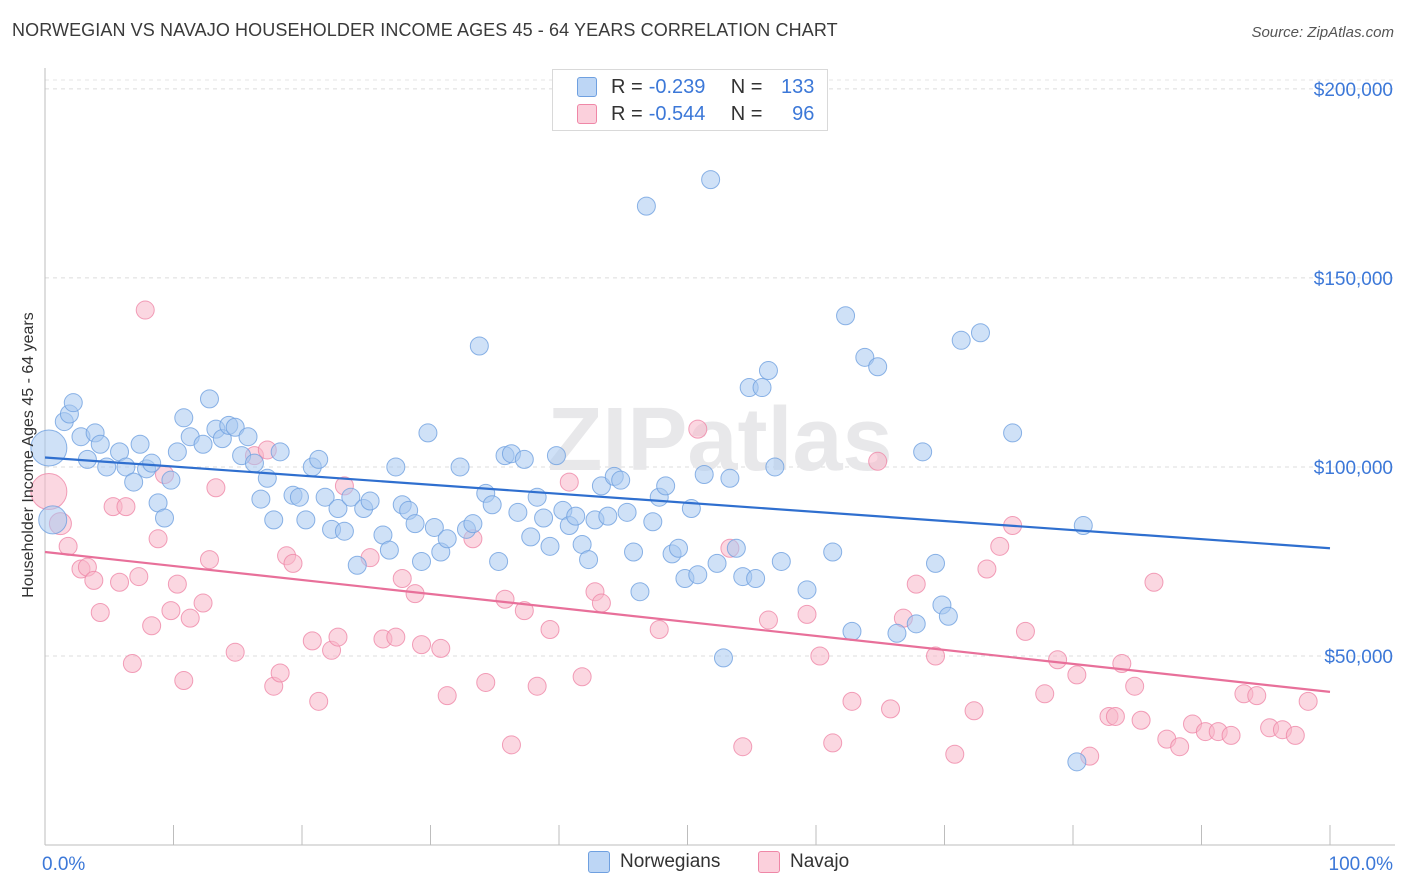 The image size is (1406, 892). I want to click on legend-item-norwegians: Norwegians, so click(654, 862).